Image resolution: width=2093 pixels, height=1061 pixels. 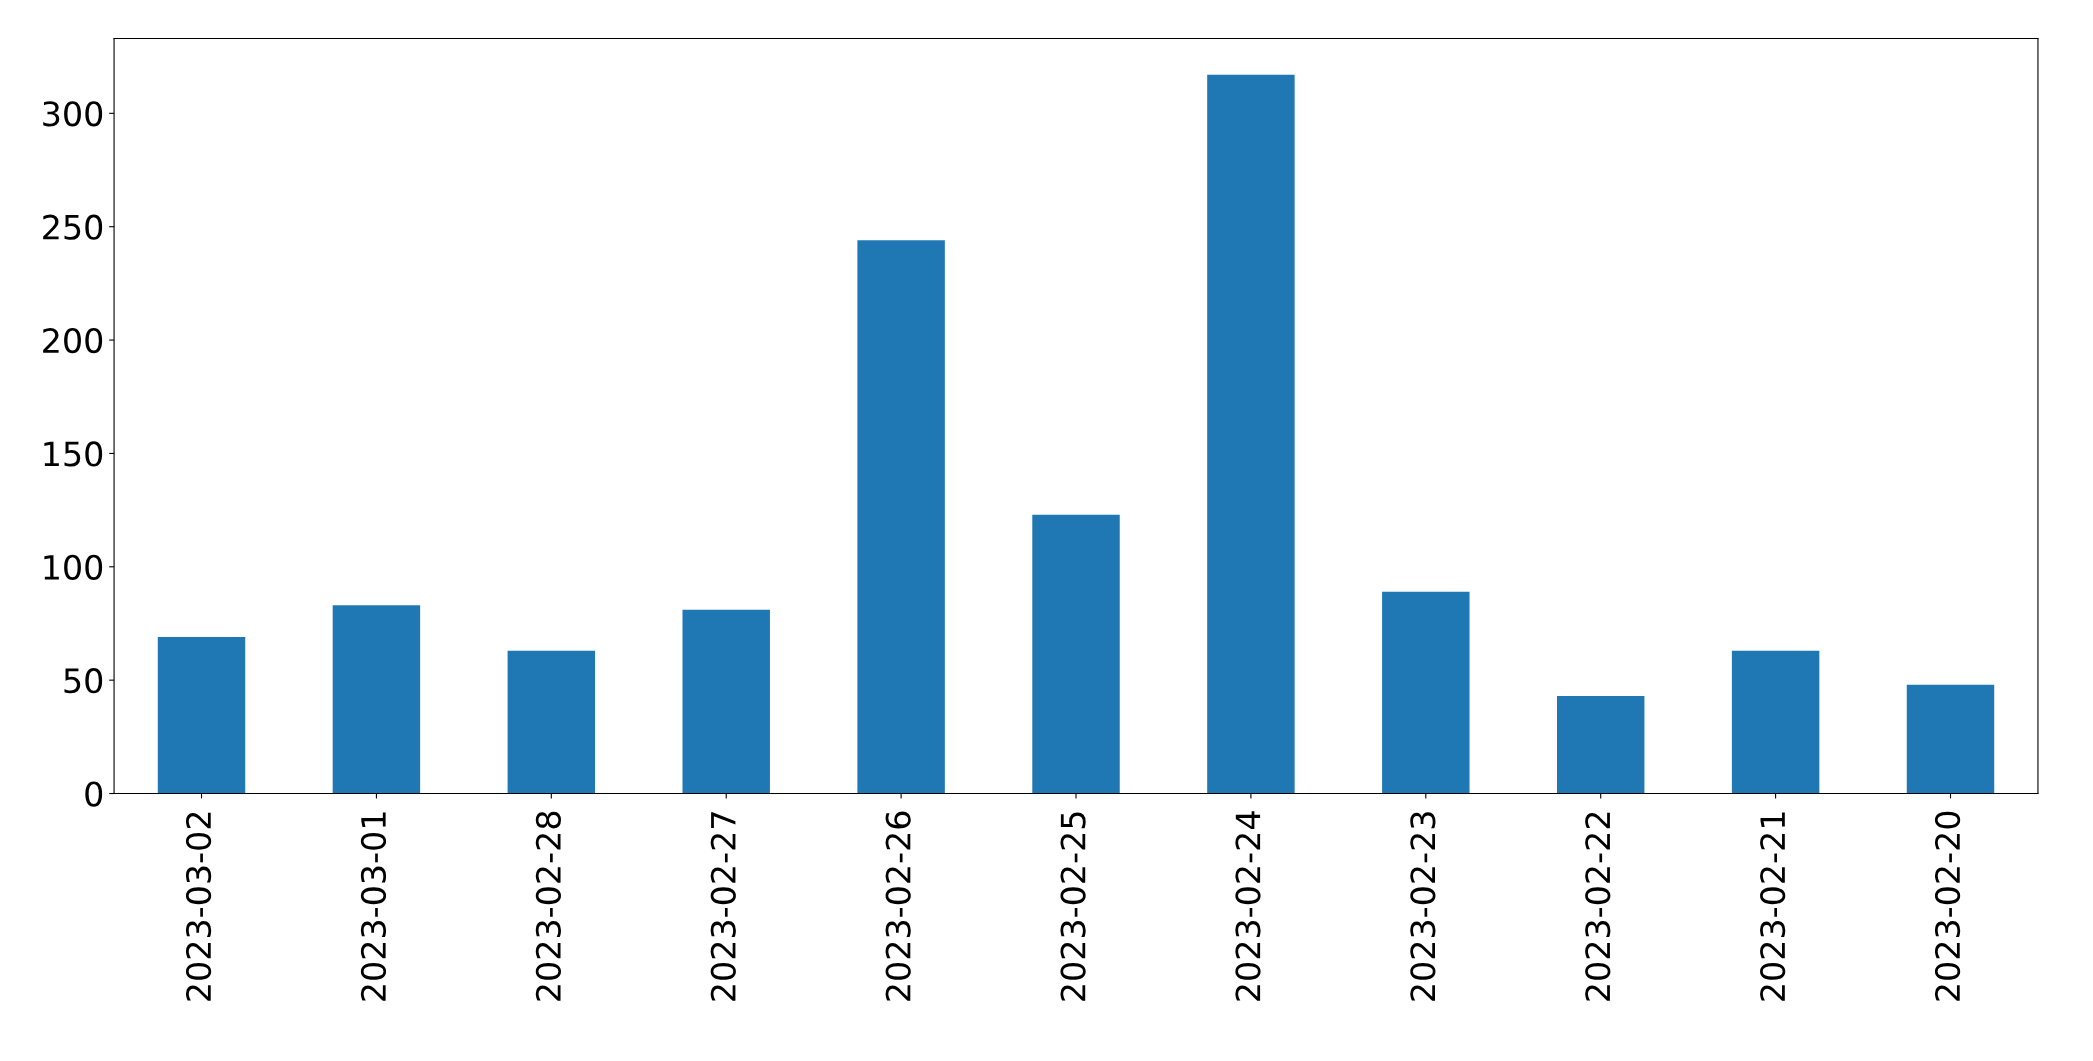 I want to click on x-tick-label: 2023-02-25, so click(x=1073, y=906).